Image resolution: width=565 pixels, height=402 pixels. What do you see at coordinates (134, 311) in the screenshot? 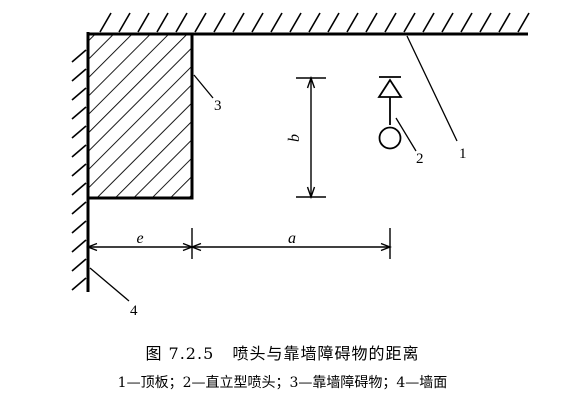
I see `callout-4: 4` at bounding box center [134, 311].